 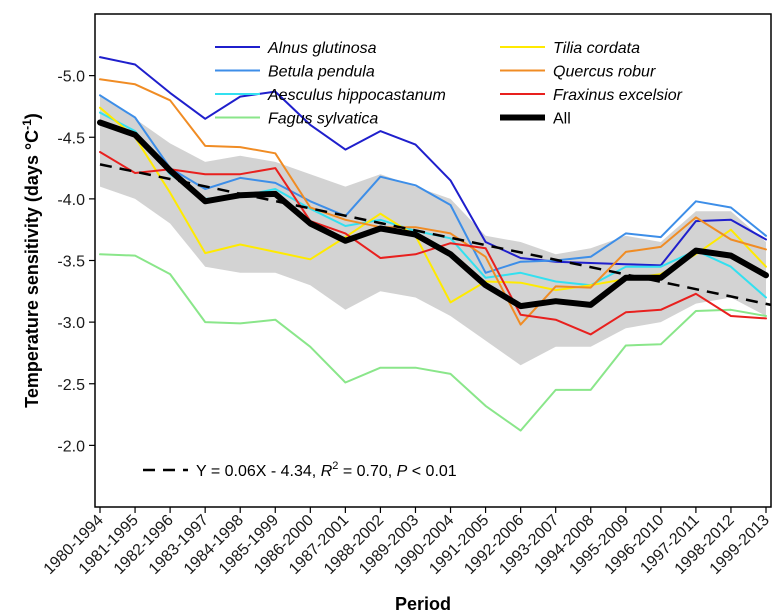 I want to click on y-axis: -5.0 -4.5 -4.0 -3.5 -3.0 -2.5 -2.0, so click(x=76, y=262).